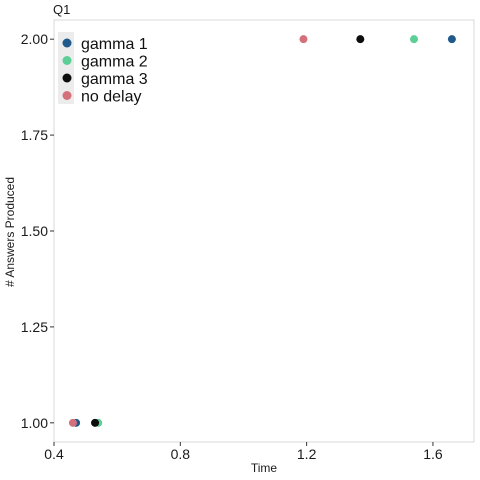  Describe the element at coordinates (111, 97) in the screenshot. I see `legend-label: no delay` at that location.